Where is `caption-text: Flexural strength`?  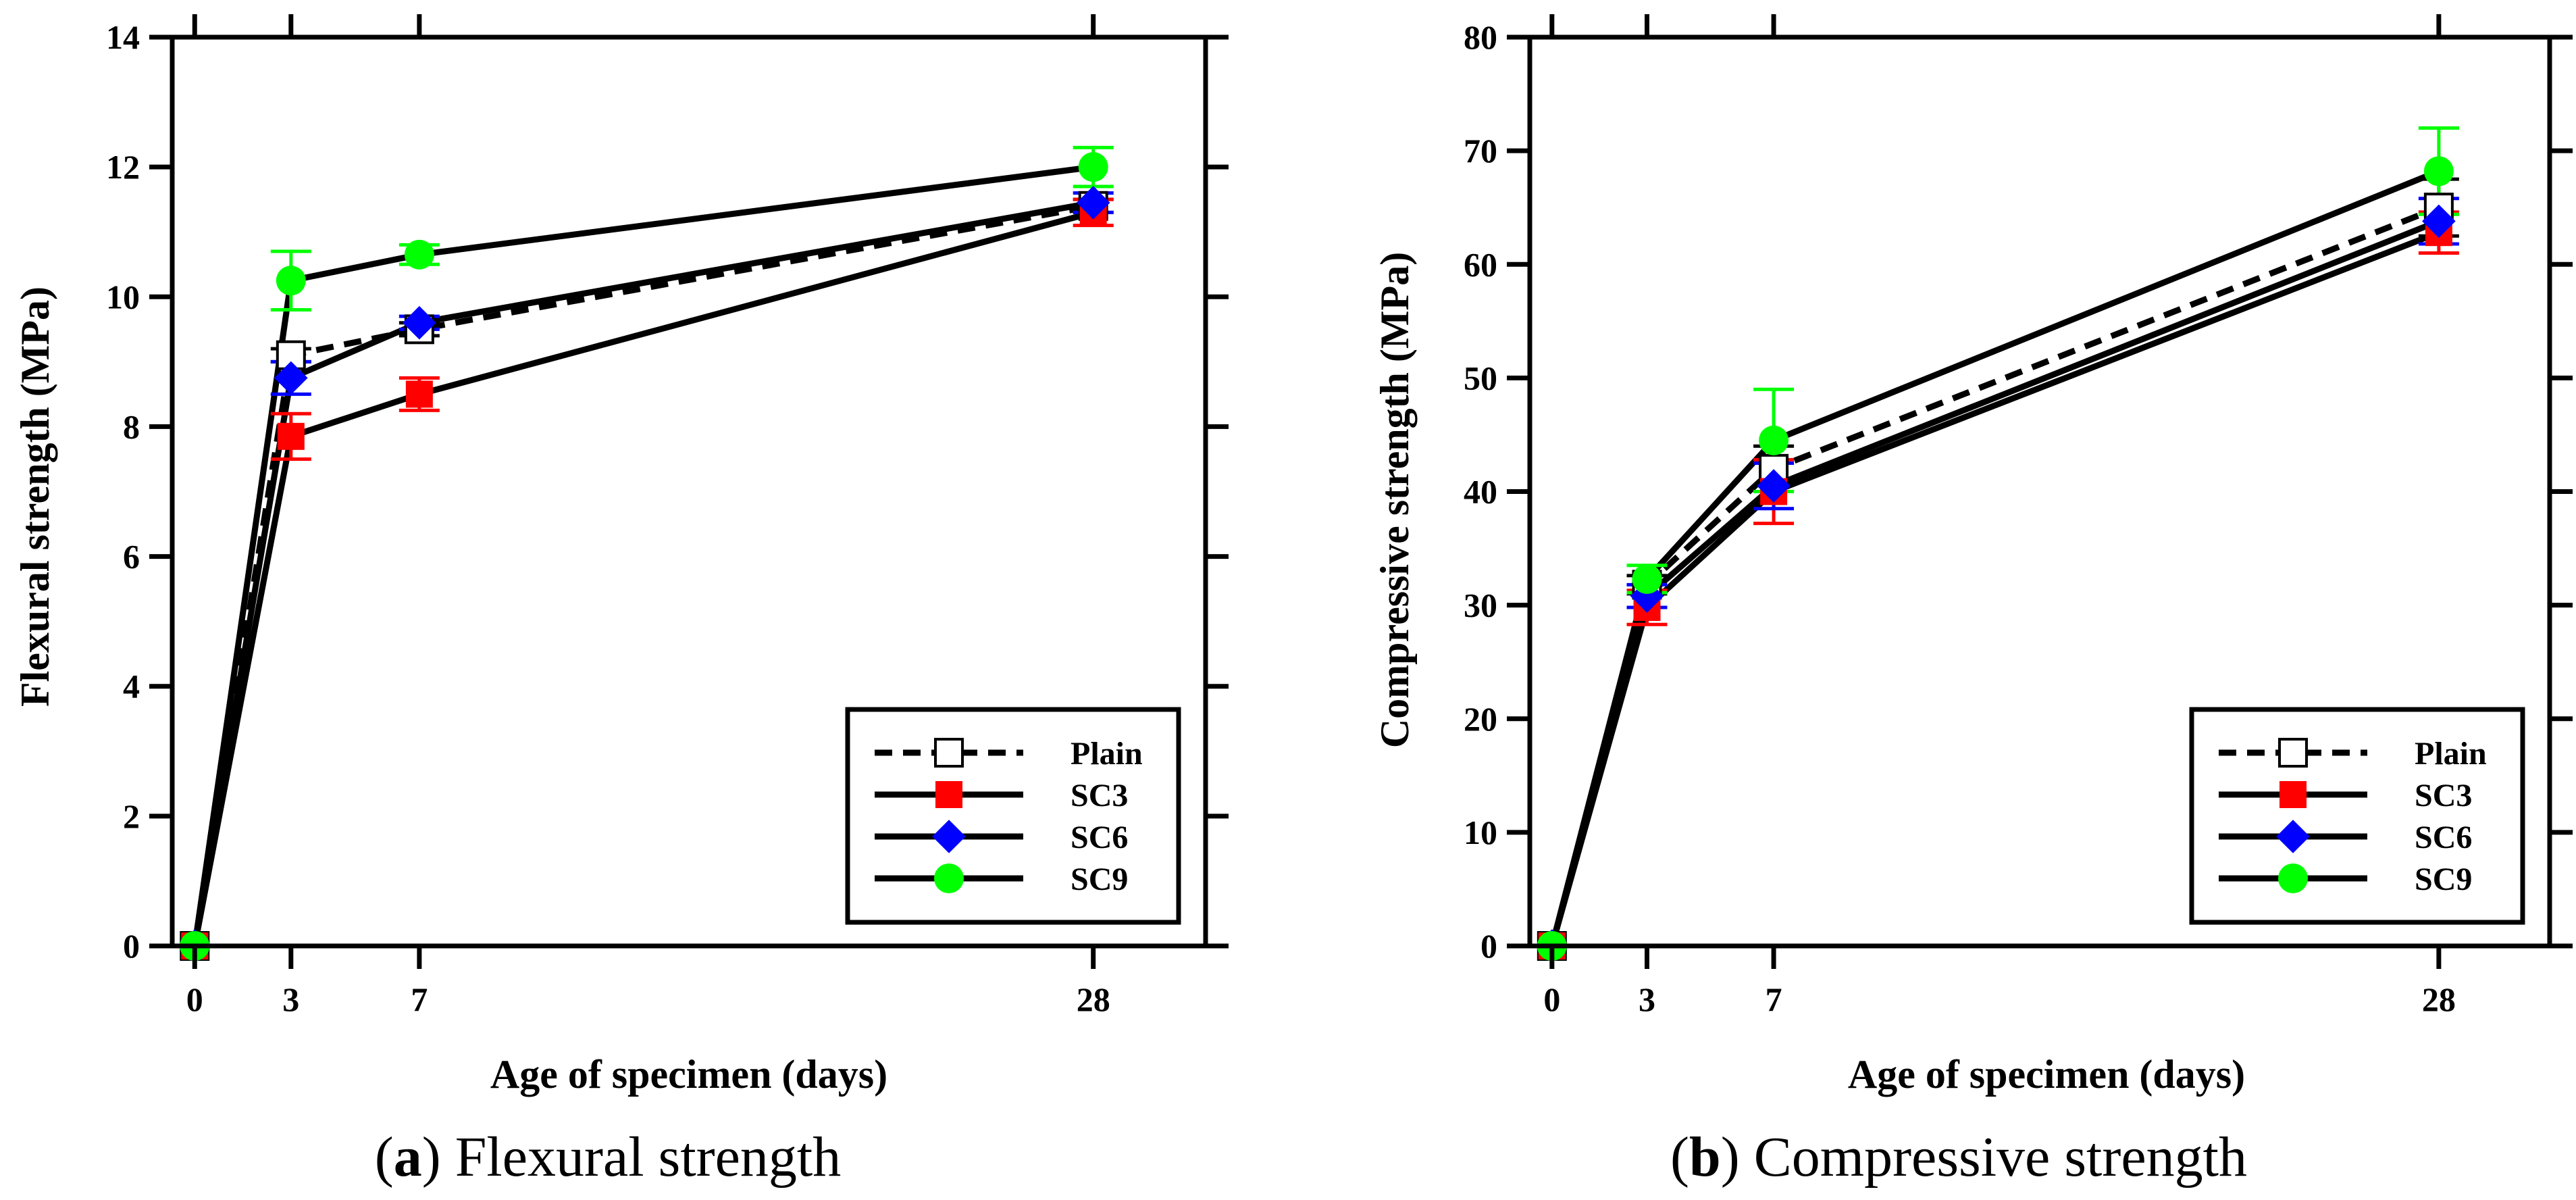
caption-text: Flexural strength is located at coordinates (648, 1157).